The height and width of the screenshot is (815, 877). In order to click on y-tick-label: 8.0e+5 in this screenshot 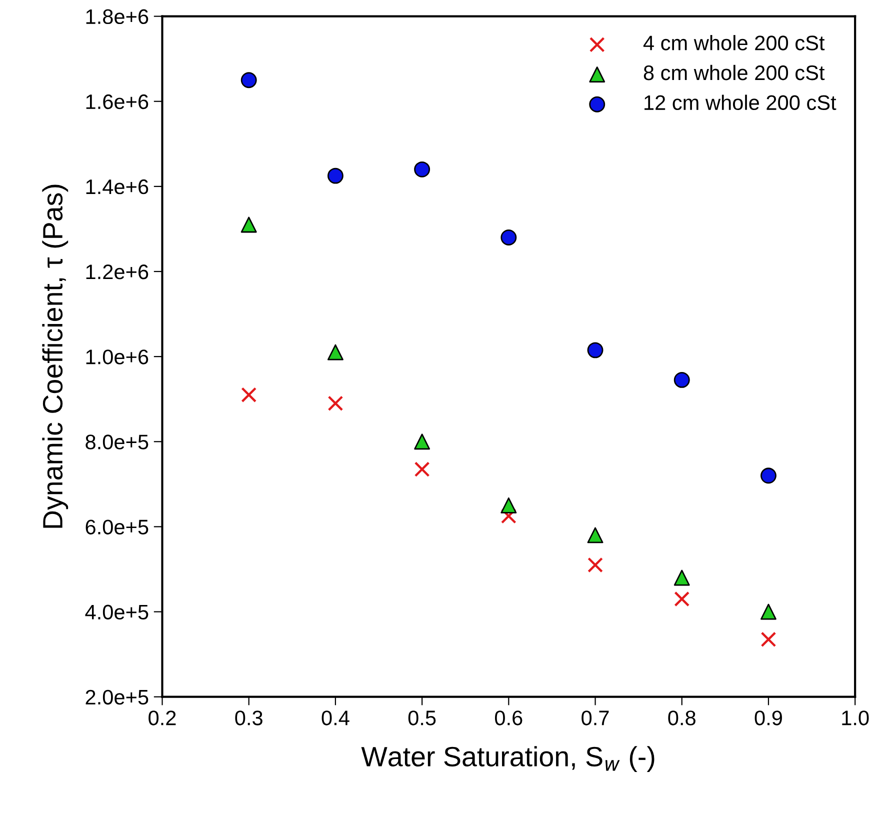, I will do `click(117, 442)`.